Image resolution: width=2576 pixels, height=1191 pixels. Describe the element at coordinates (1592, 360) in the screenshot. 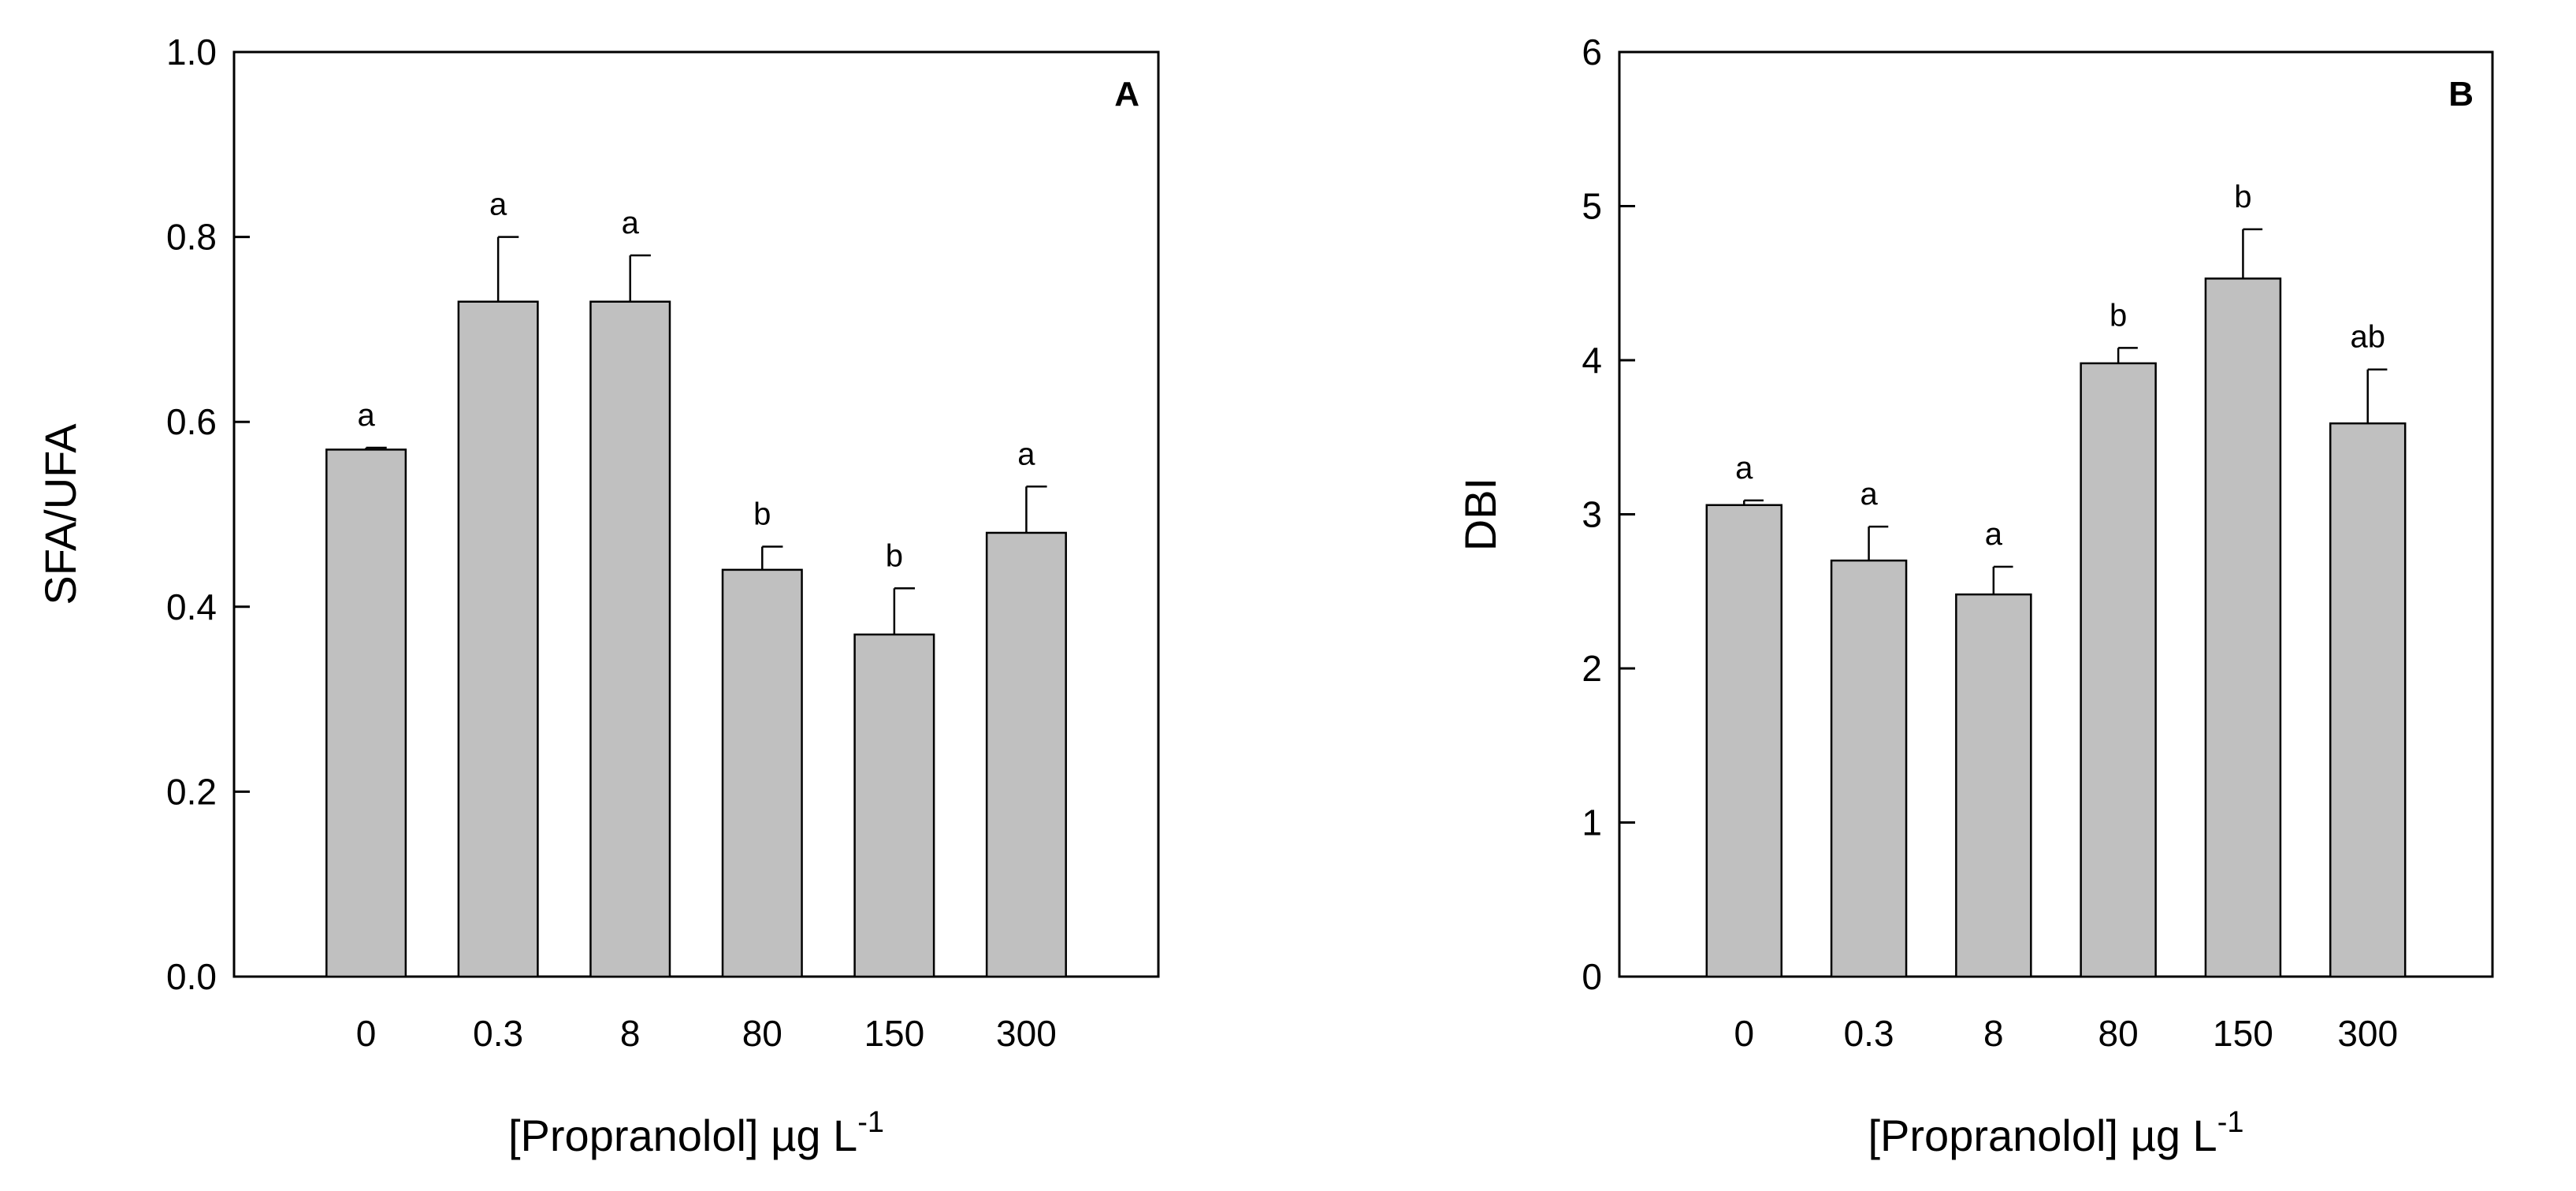

I see `y-tick-label: 4` at that location.